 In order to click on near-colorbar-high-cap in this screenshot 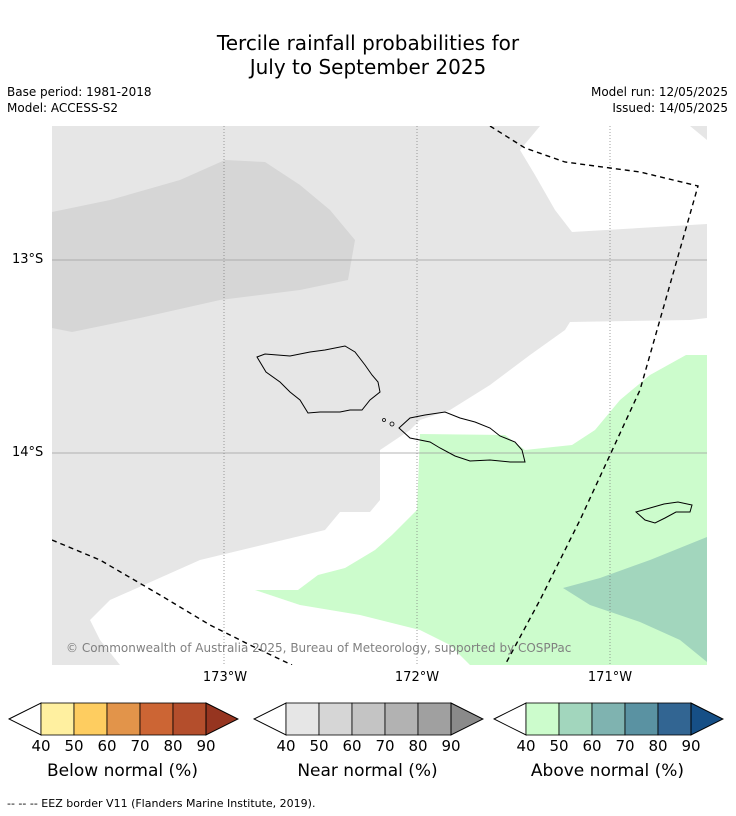, I will do `click(467, 719)`.